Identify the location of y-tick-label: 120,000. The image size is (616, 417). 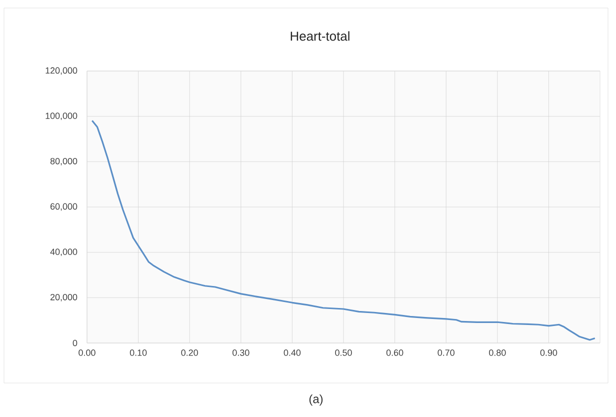
(62, 71).